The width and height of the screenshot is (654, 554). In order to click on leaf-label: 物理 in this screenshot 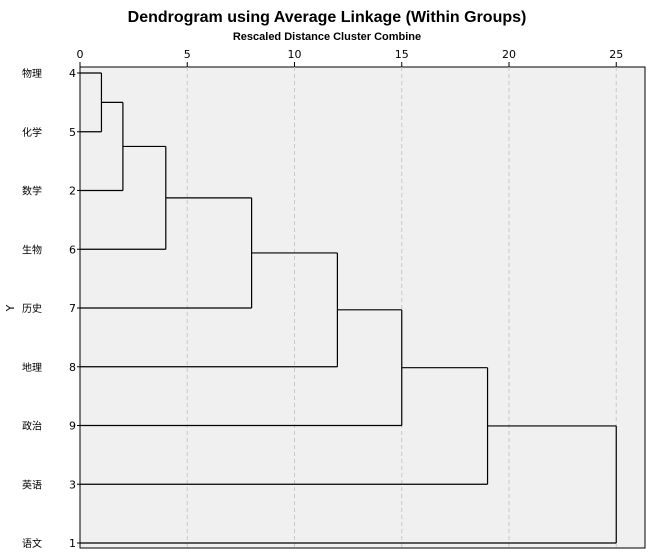, I will do `click(32, 73)`.